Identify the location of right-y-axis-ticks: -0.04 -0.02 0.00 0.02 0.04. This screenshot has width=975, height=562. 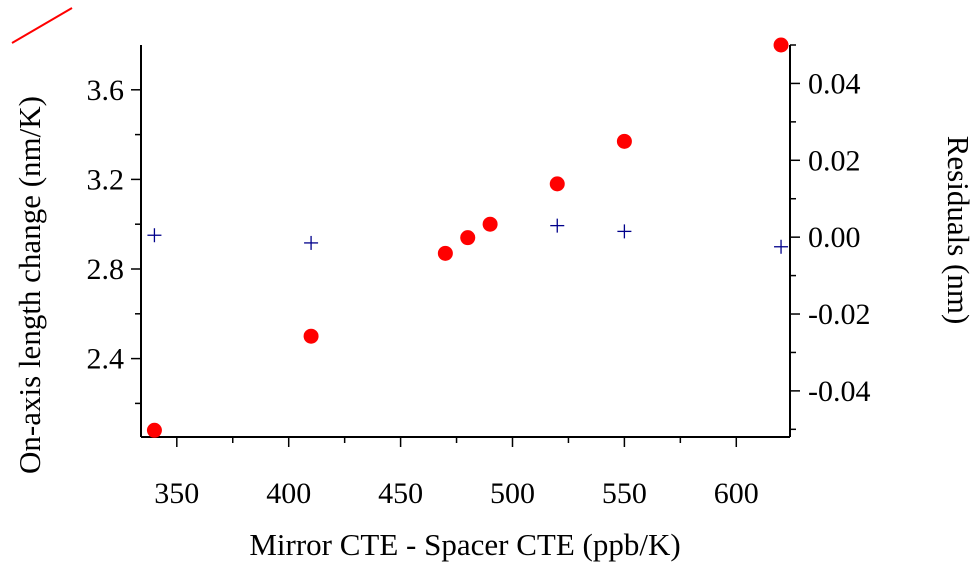
(830, 237).